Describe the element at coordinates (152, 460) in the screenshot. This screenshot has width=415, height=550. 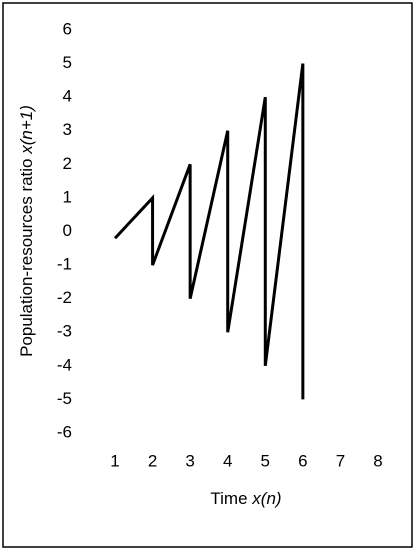
I see `x-tick-label: 2` at that location.